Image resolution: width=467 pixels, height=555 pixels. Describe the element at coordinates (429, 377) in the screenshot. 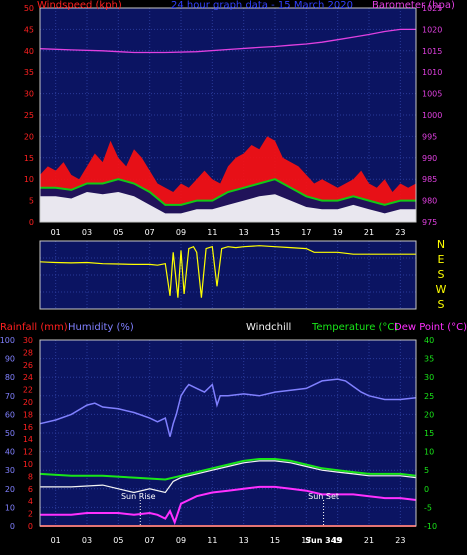

I see `temperature-tick-label: 30` at that location.